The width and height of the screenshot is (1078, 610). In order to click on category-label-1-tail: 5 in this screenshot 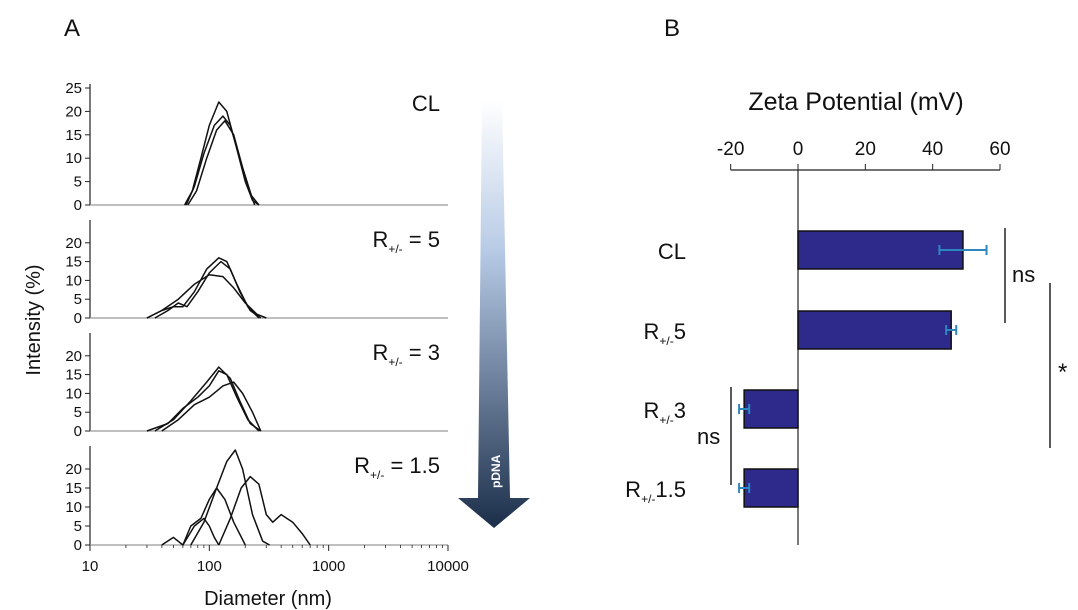, I will do `click(680, 331)`.